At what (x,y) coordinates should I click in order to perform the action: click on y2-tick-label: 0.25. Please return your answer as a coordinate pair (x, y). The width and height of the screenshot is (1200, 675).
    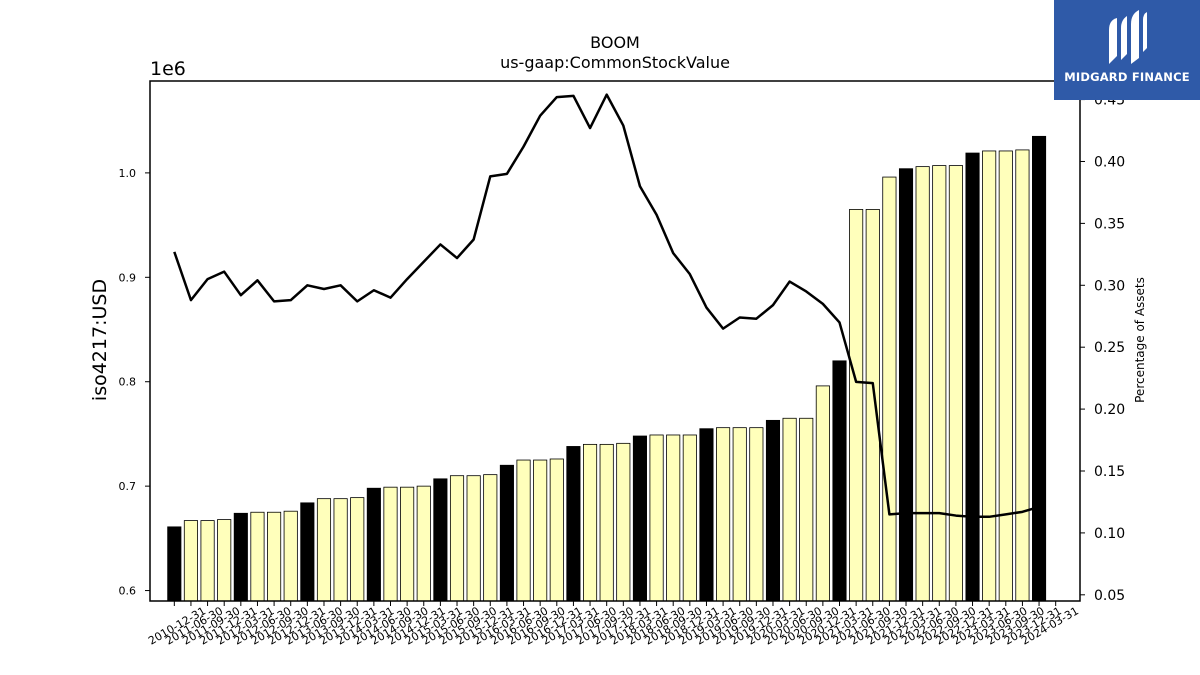
    Looking at the image, I should click on (1109, 348).